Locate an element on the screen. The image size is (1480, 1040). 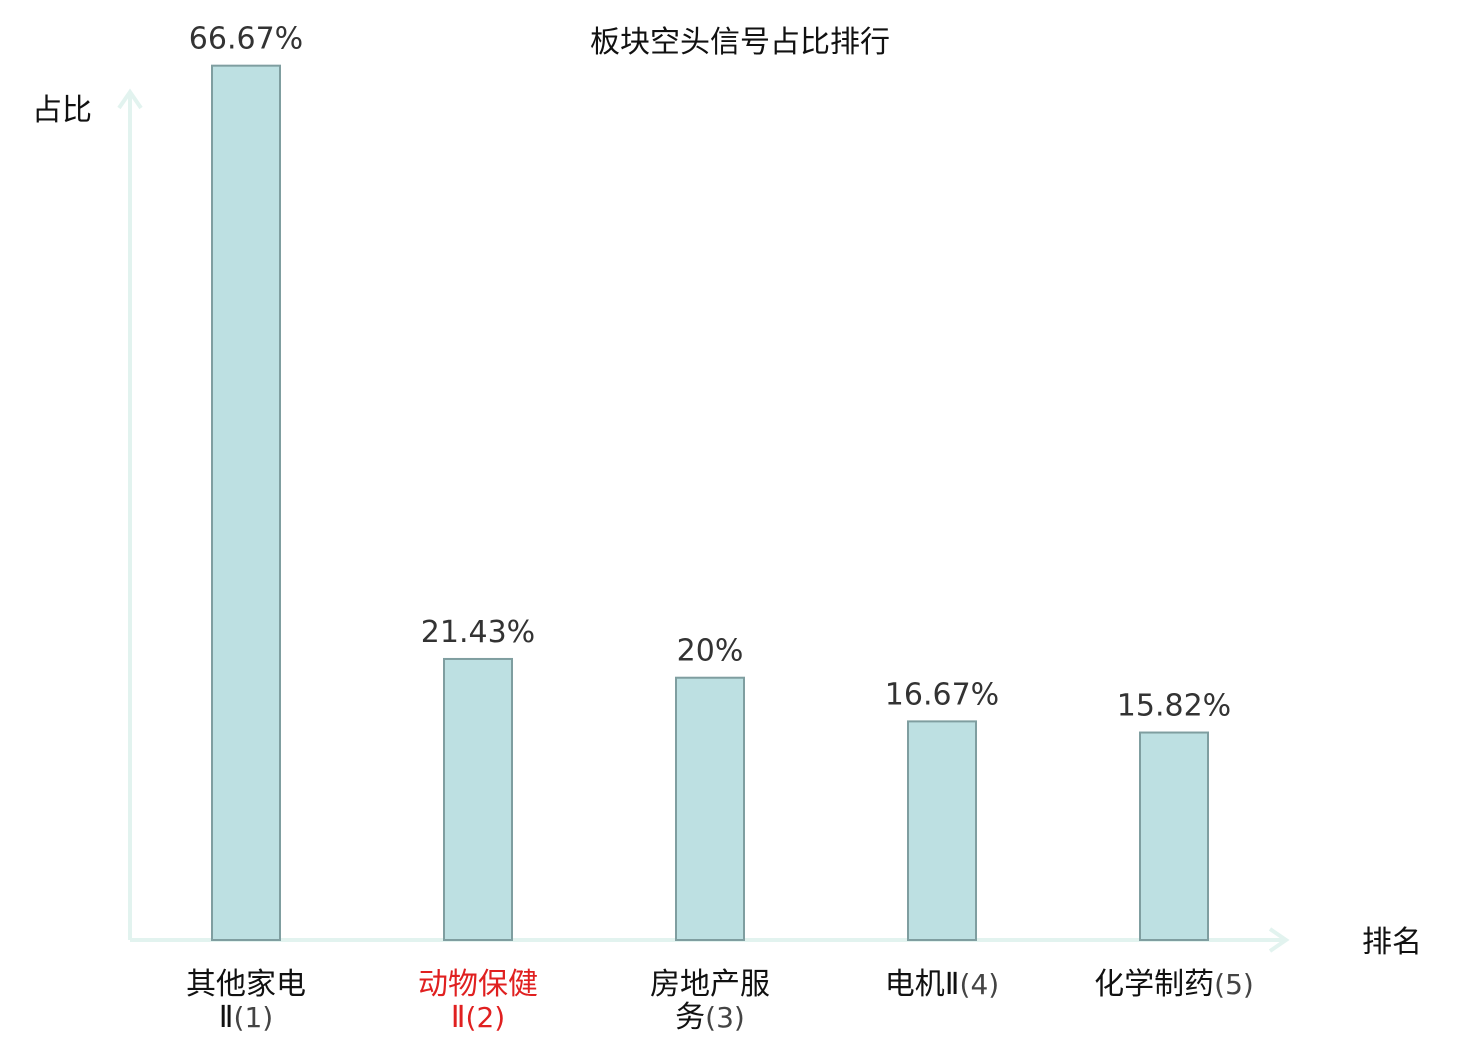
x-tick-label: 务(3) is located at coordinates (710, 1017).